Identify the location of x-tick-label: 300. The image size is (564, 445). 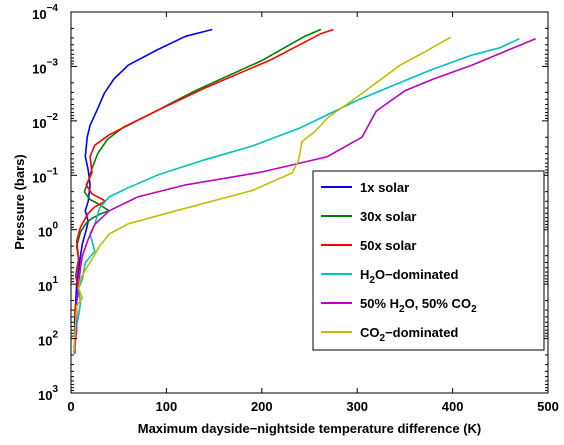
(357, 406).